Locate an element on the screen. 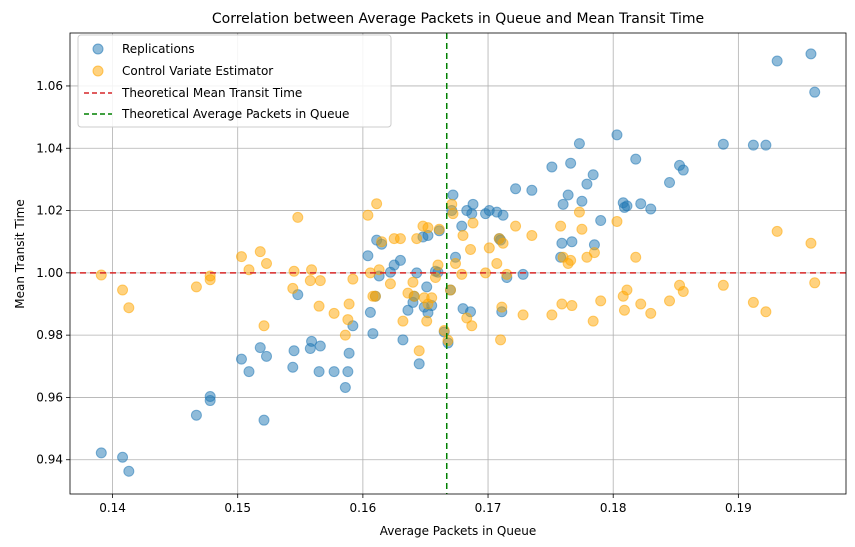 The image size is (855, 547). legend-box is located at coordinates (234, 81).